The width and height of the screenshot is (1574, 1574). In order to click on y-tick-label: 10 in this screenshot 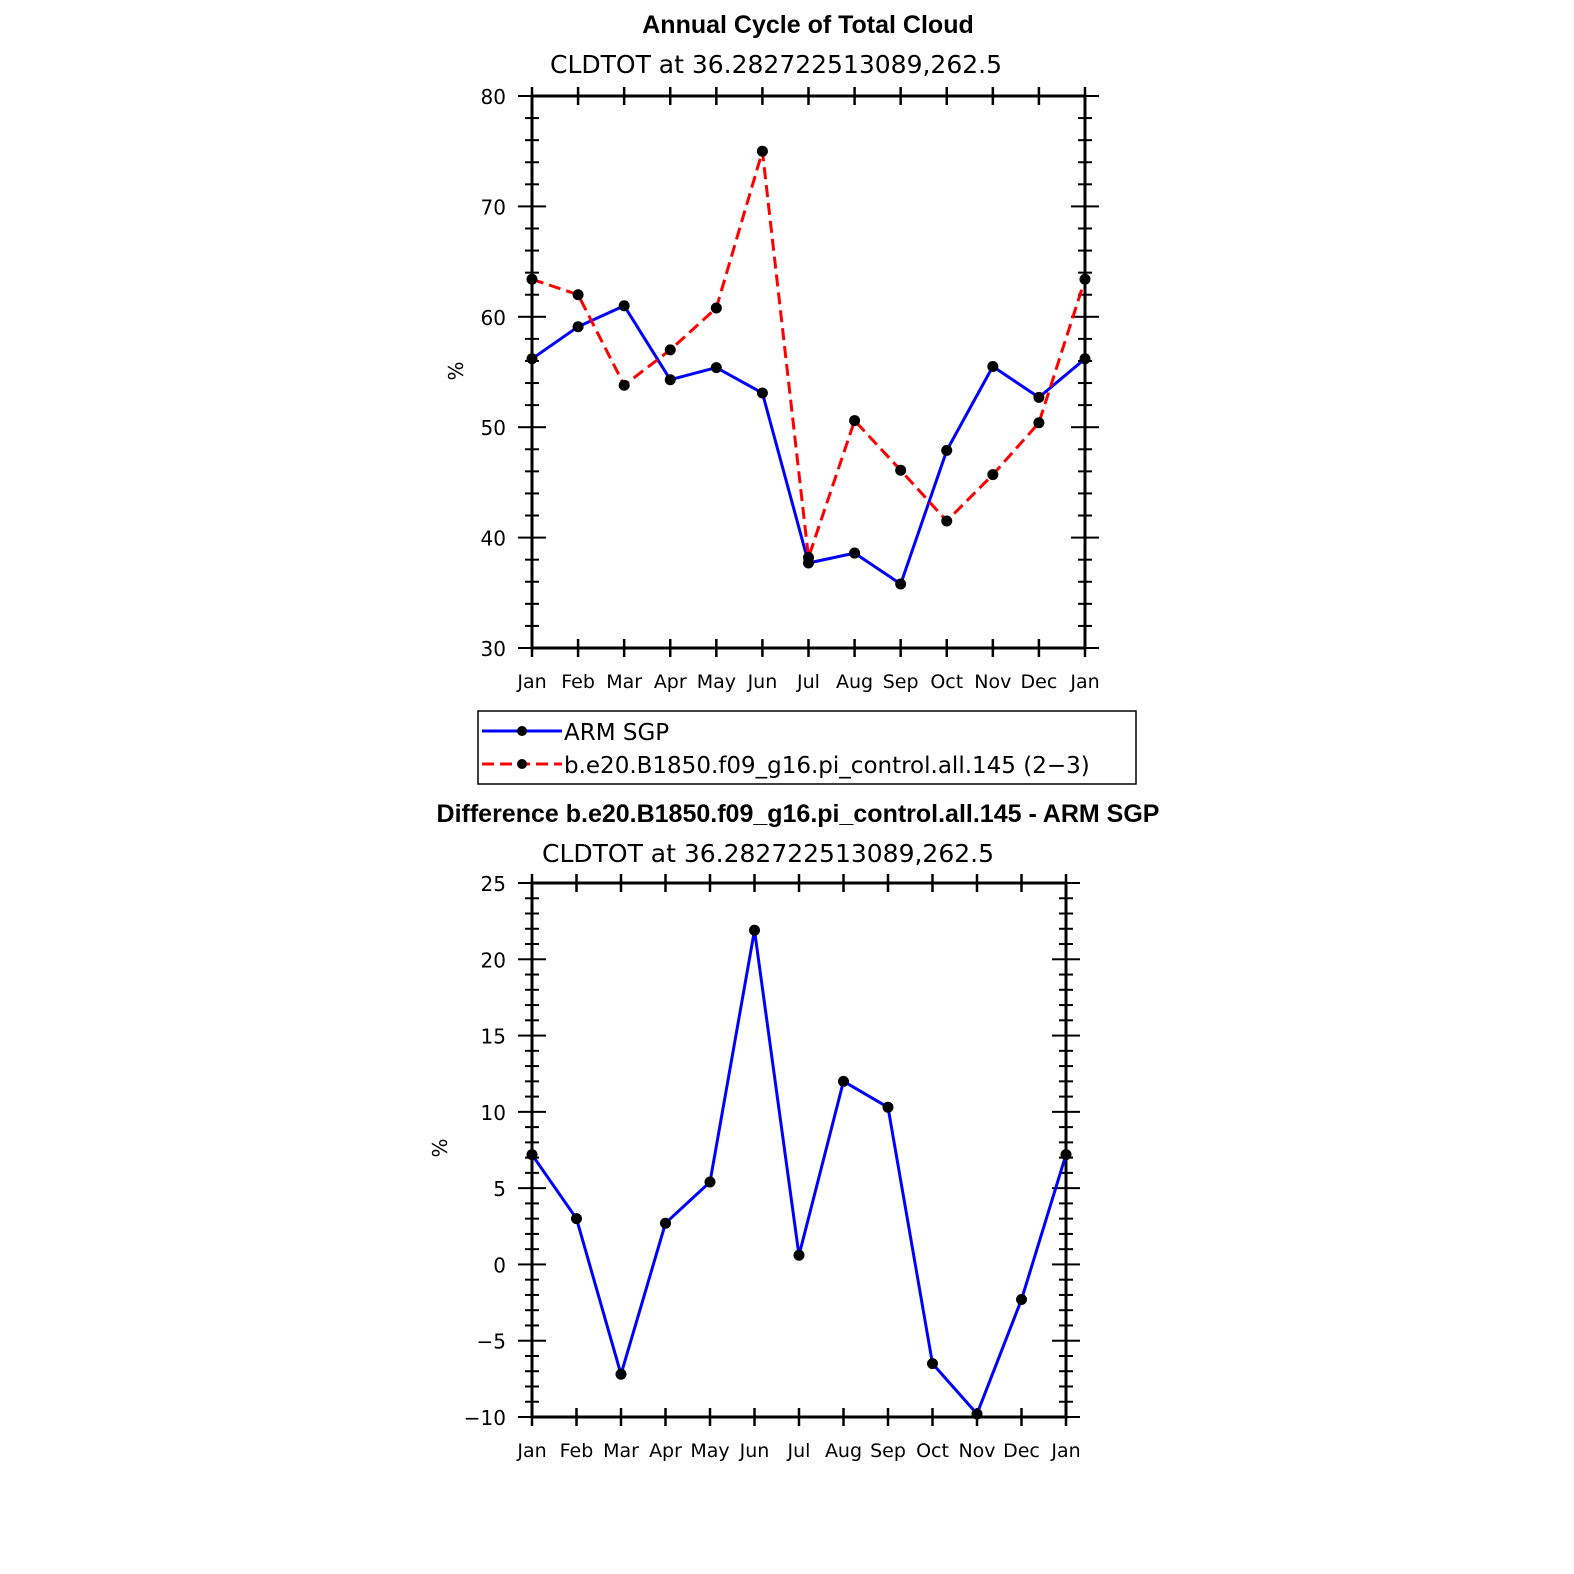, I will do `click(493, 1113)`.